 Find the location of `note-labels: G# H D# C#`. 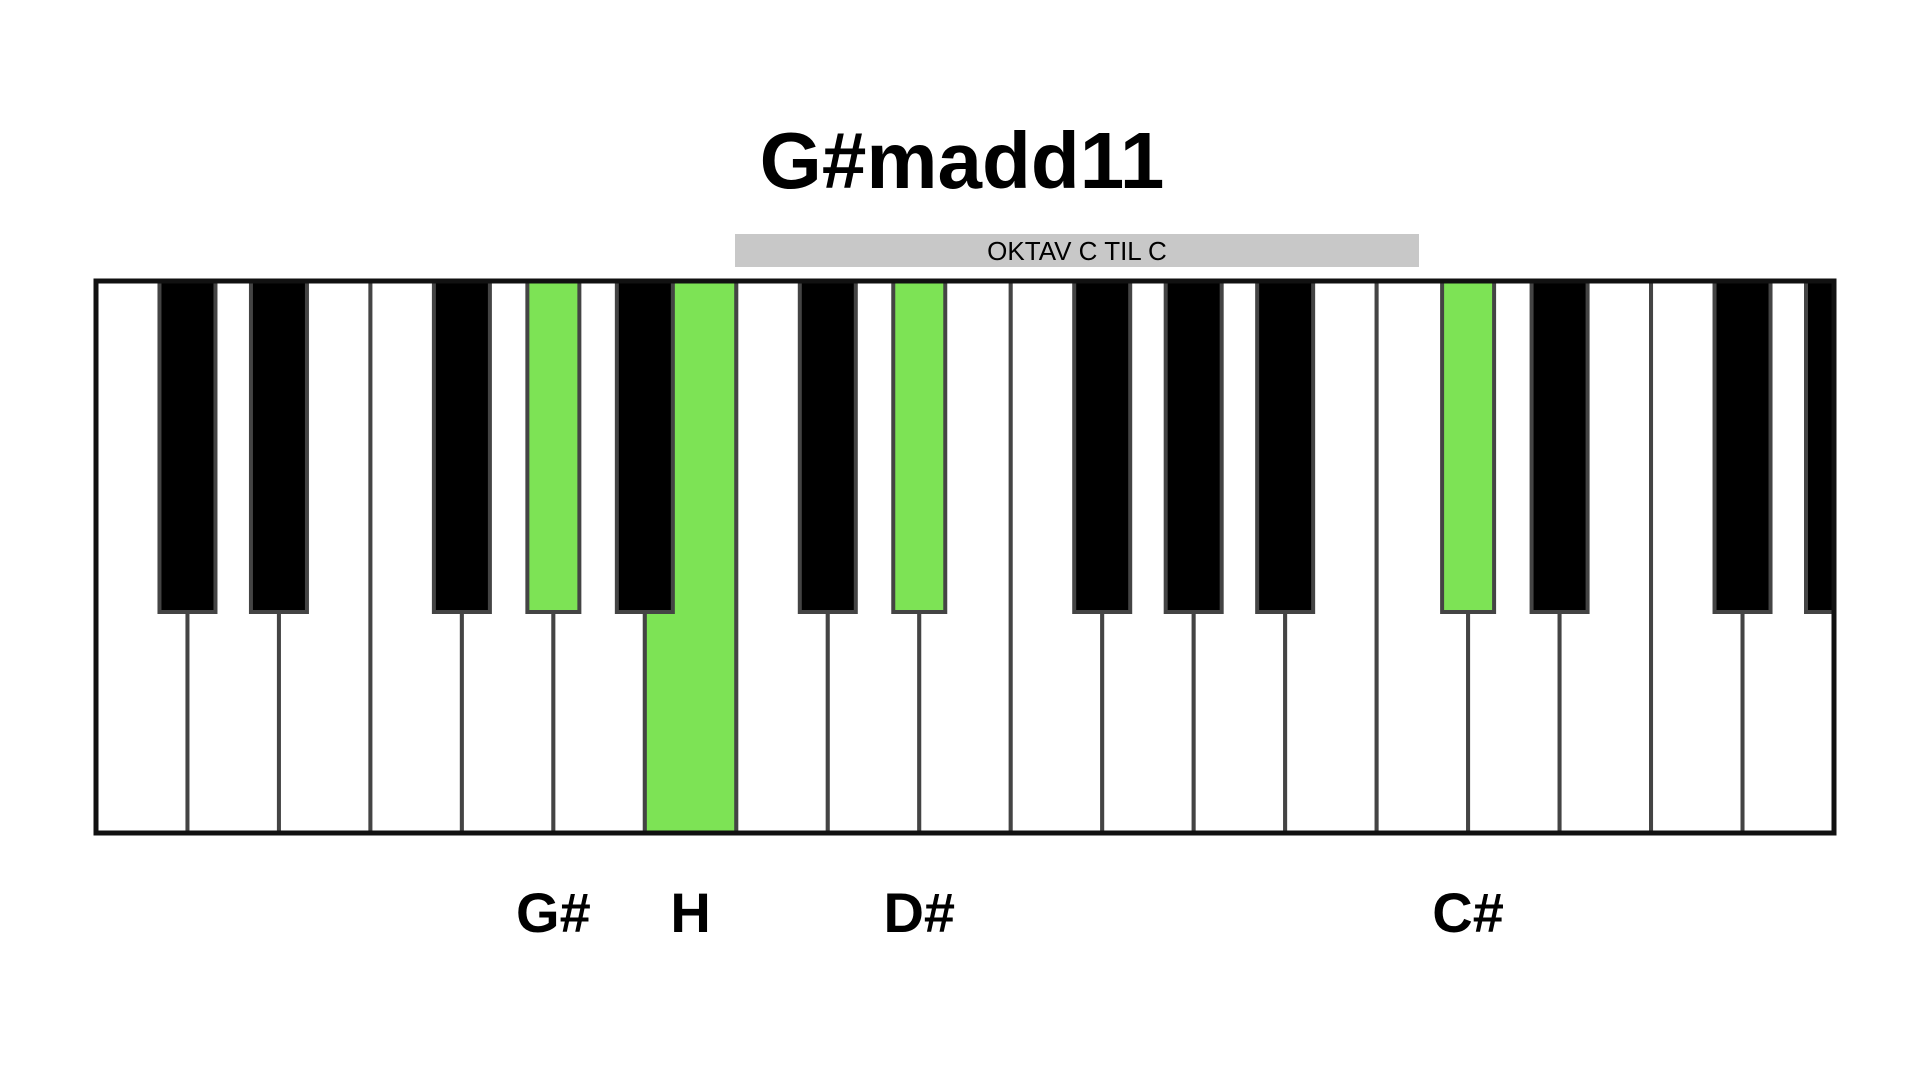

note-labels: G# H D# C# is located at coordinates (1010, 912).